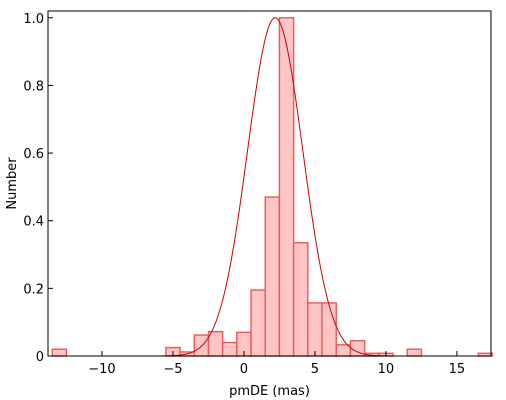 This screenshot has width=506, height=400. What do you see at coordinates (315, 369) in the screenshot?
I see `x-tick-label: 5` at bounding box center [315, 369].